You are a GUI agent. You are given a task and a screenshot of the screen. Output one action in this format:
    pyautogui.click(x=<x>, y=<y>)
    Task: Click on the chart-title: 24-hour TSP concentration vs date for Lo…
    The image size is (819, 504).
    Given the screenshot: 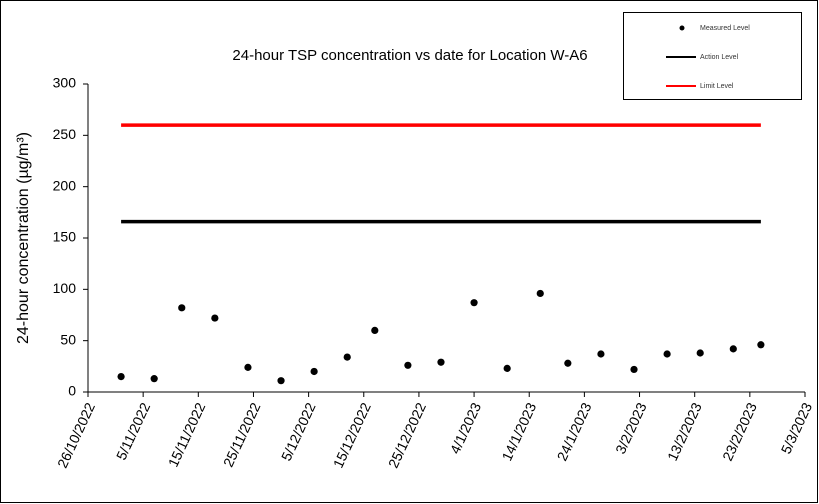 What is the action you would take?
    pyautogui.click(x=409, y=55)
    